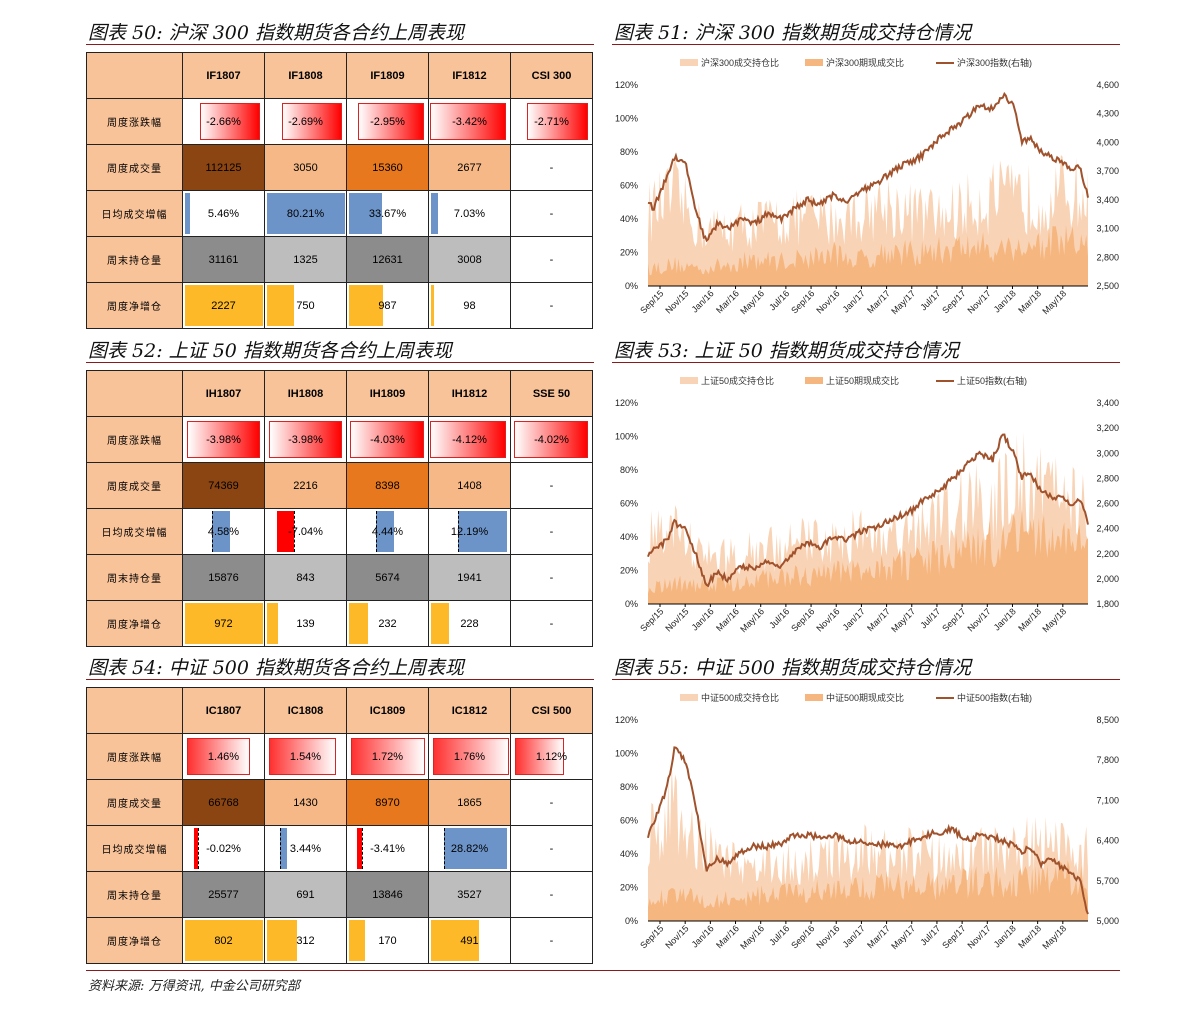 The width and height of the screenshot is (1191, 1013). I want to click on cell-value: 3008, so click(469, 259).